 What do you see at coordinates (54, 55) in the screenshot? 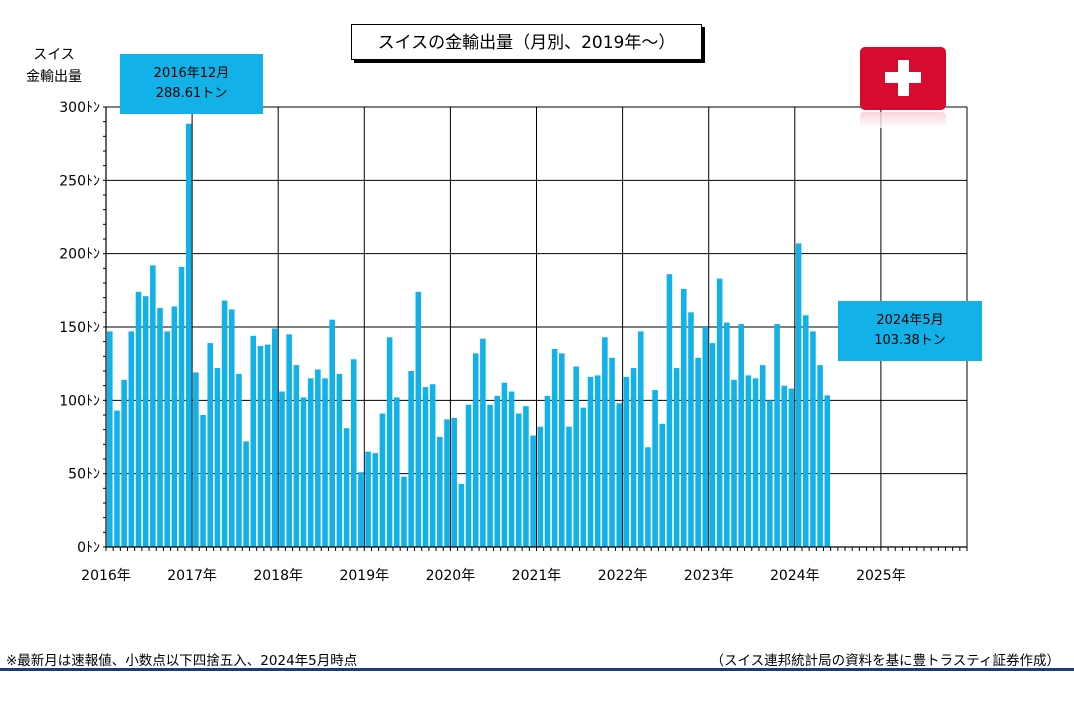
I see `y-axis-label-line-1: スイス` at bounding box center [54, 55].